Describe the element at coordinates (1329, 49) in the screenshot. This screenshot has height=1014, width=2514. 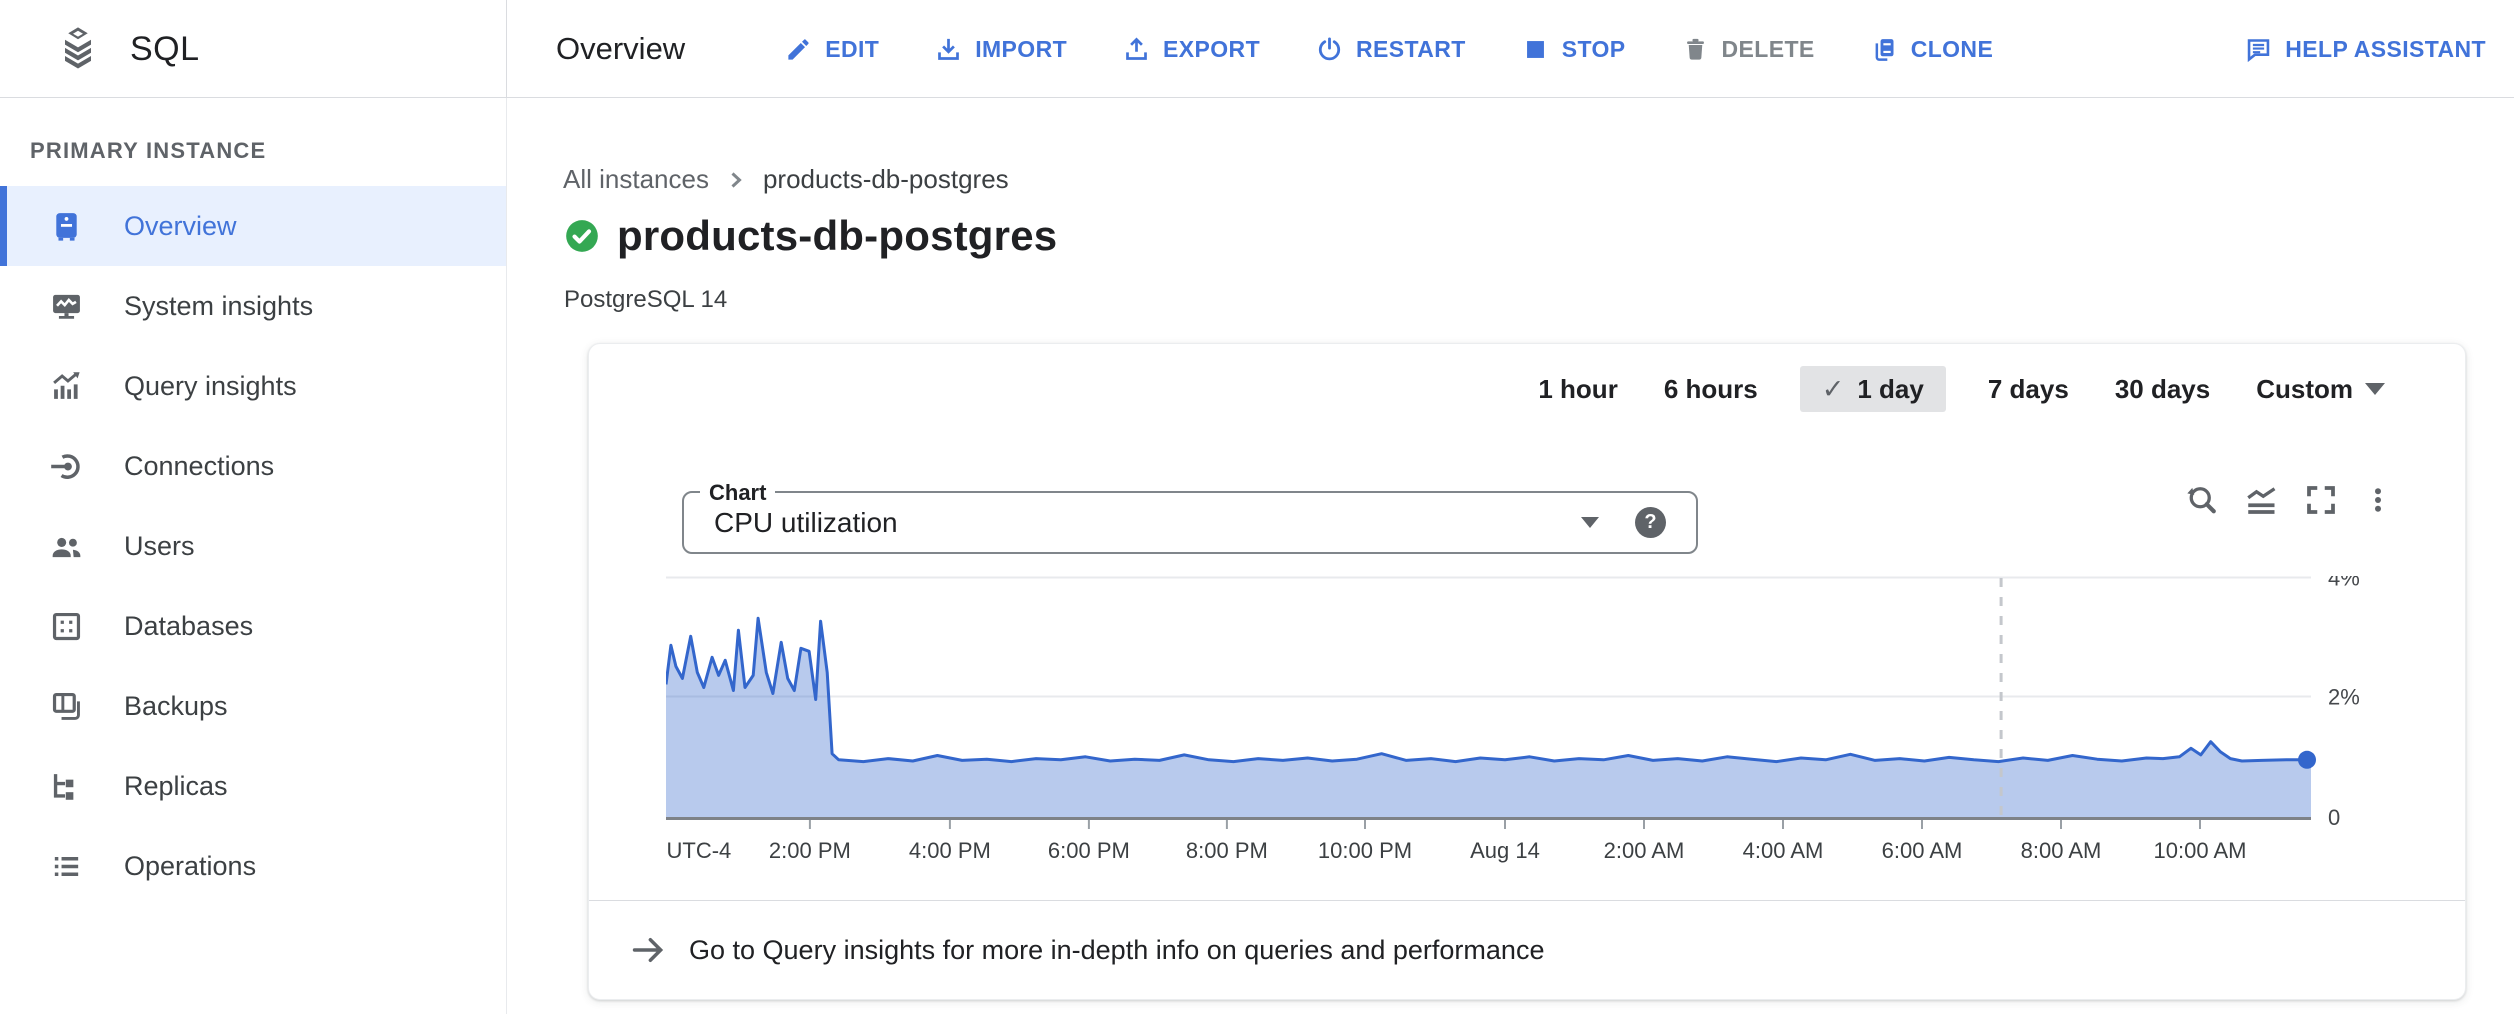
I see `restart-icon` at that location.